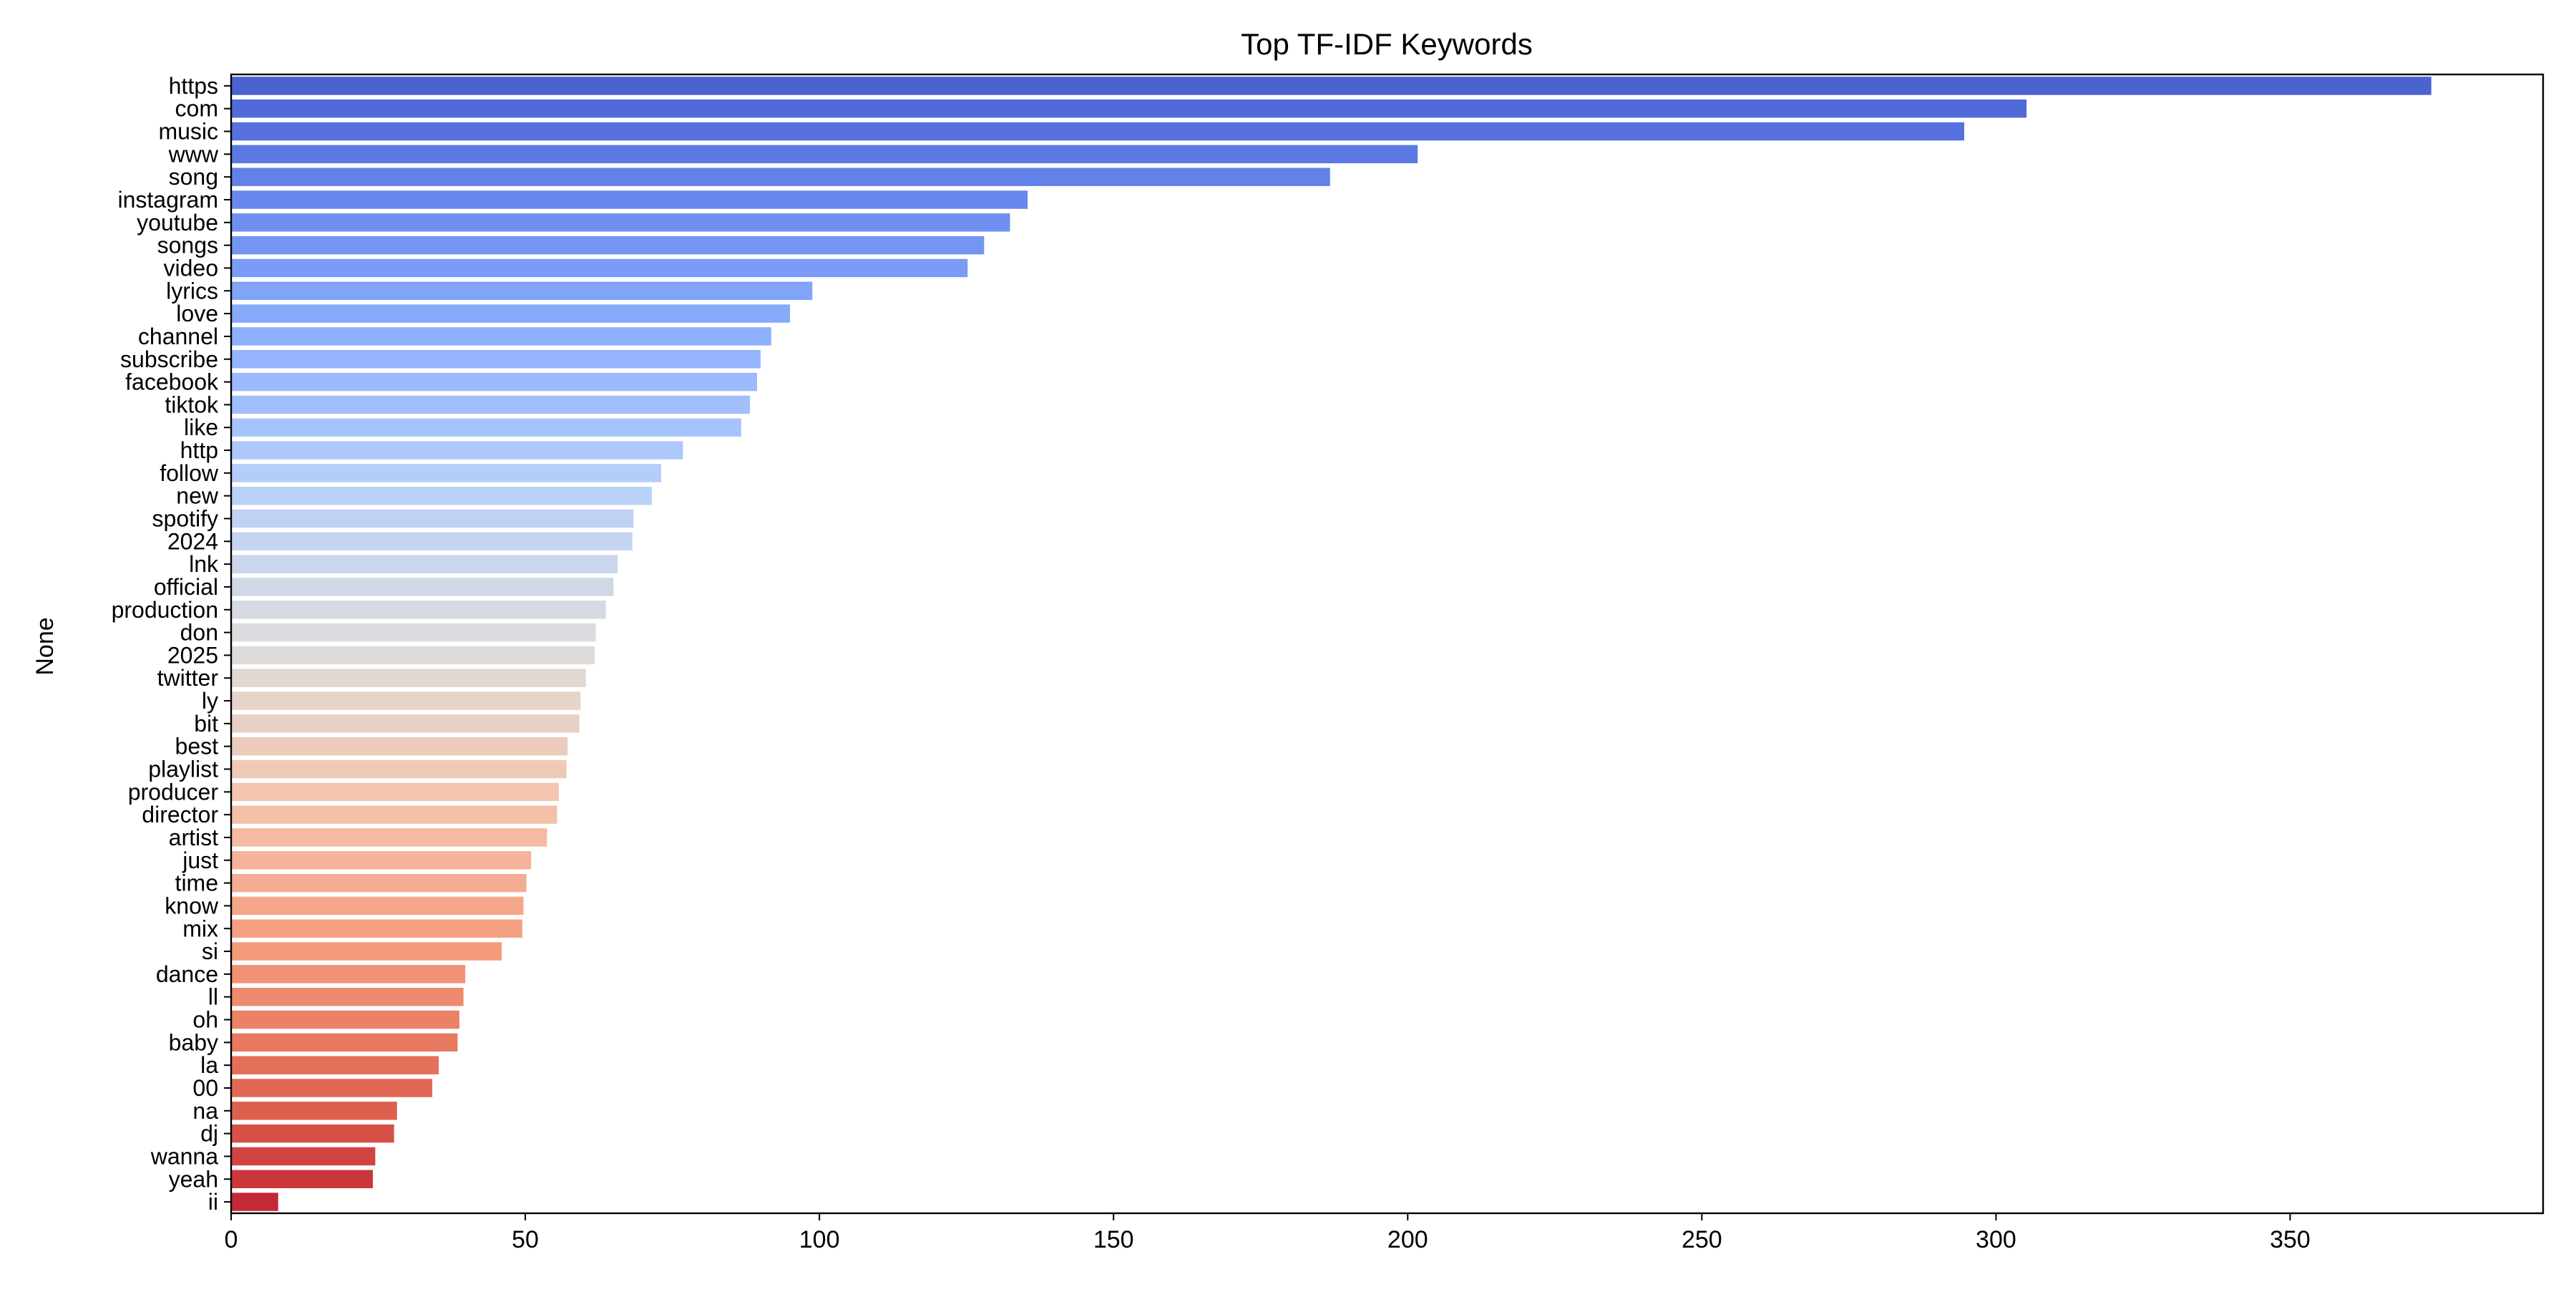 This screenshot has width=2576, height=1292. Describe the element at coordinates (425, 564) in the screenshot. I see `bar-lnk` at that location.